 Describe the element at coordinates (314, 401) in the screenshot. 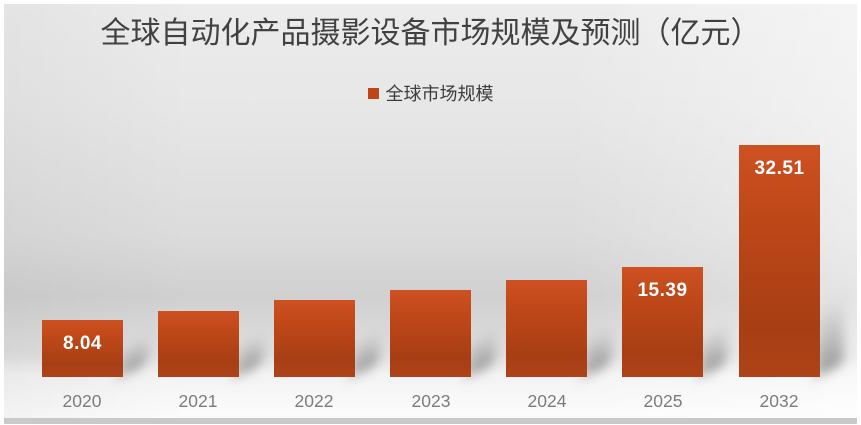

I see `x-axis-label: 2022` at that location.